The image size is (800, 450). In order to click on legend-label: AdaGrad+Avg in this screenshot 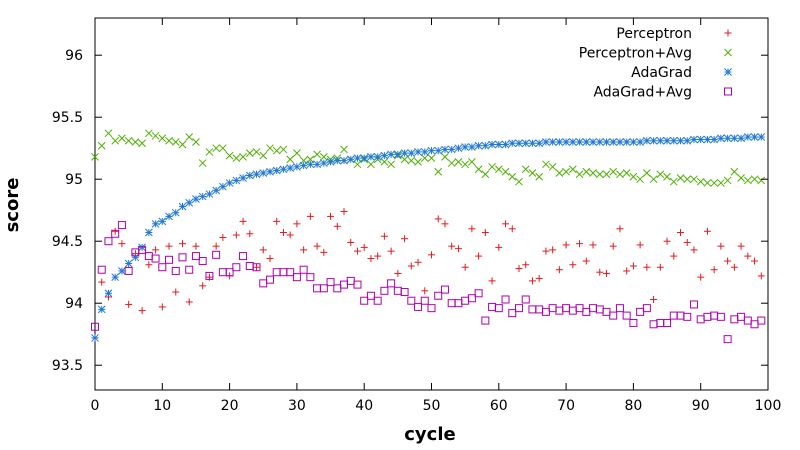, I will do `click(642, 93)`.